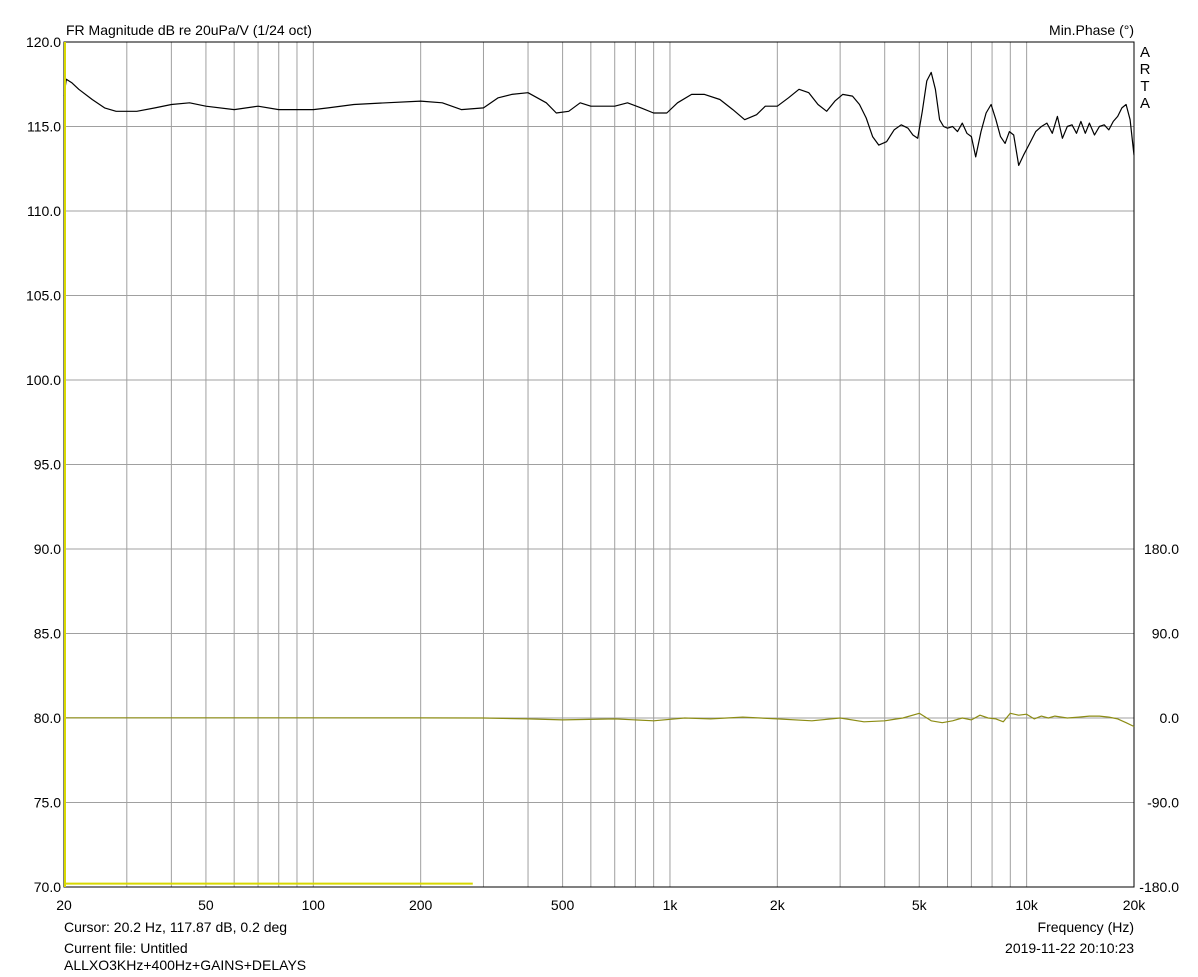  What do you see at coordinates (1165, 634) in the screenshot?
I see `y2-tick-label: 90.0` at bounding box center [1165, 634].